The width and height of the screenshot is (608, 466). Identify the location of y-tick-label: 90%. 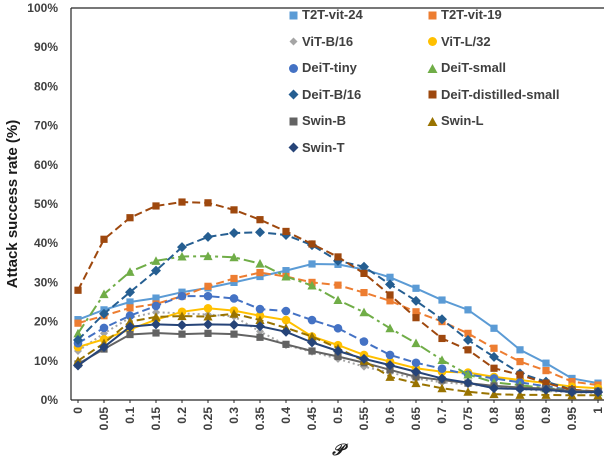
(46, 47).